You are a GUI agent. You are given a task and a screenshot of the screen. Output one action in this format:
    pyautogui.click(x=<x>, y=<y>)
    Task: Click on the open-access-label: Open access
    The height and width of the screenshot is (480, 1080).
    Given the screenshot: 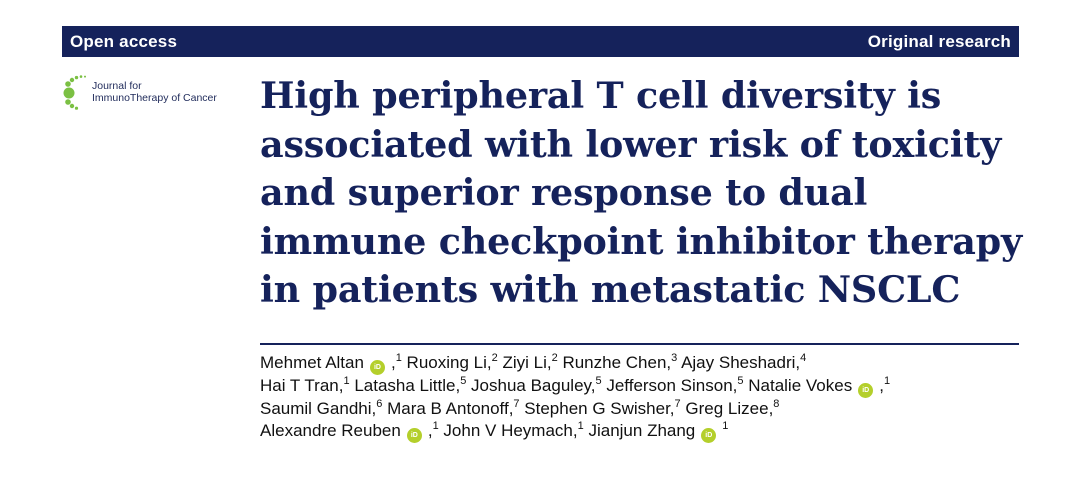 What is the action you would take?
    pyautogui.click(x=124, y=41)
    